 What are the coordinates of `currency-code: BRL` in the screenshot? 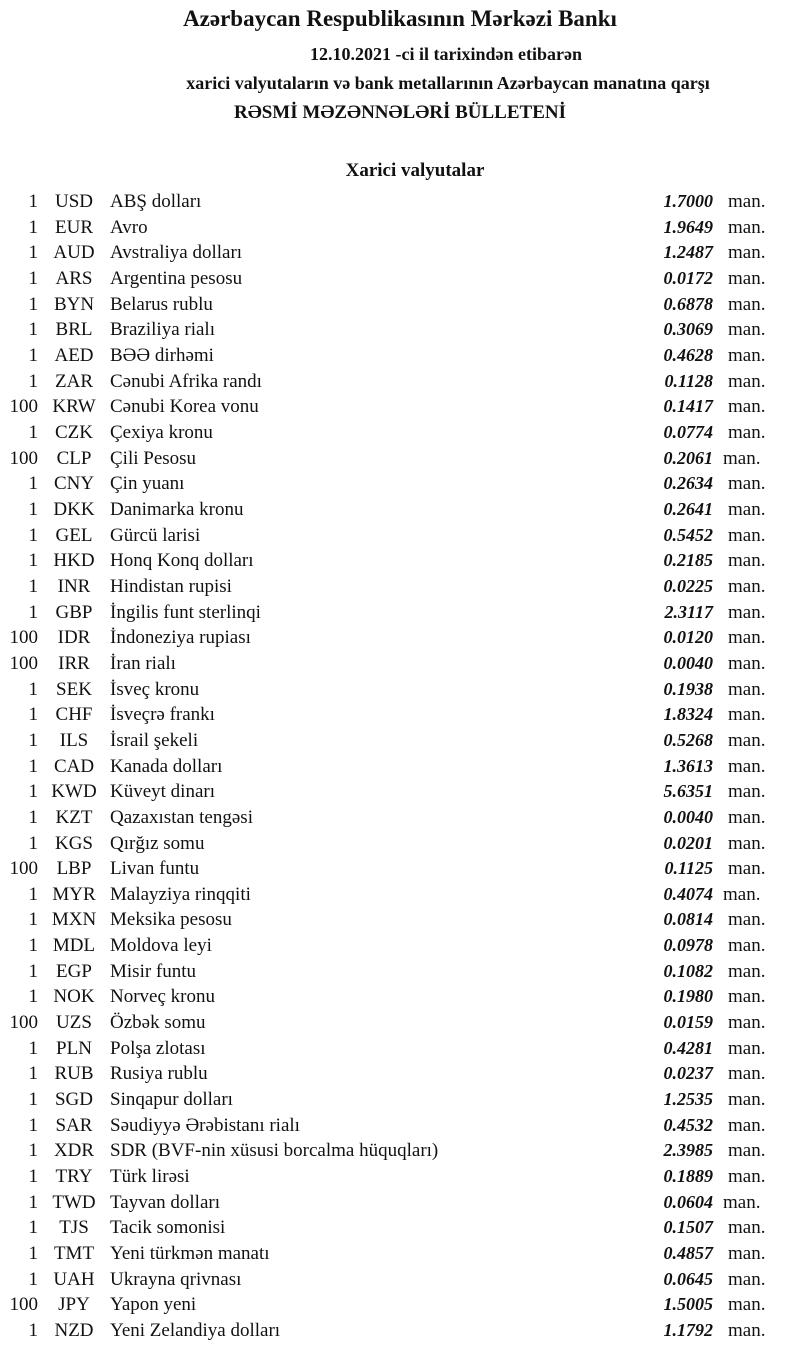 It's located at (74, 330).